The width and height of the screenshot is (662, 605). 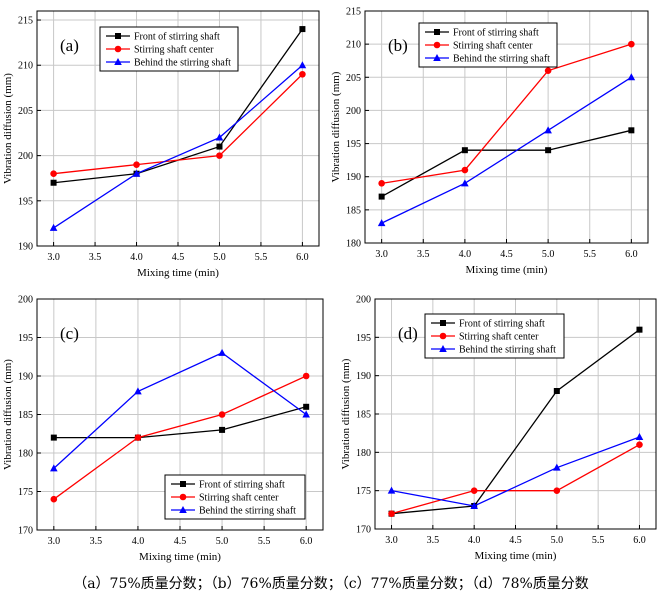 I want to click on y-tick-label: 195, so click(x=25, y=338).